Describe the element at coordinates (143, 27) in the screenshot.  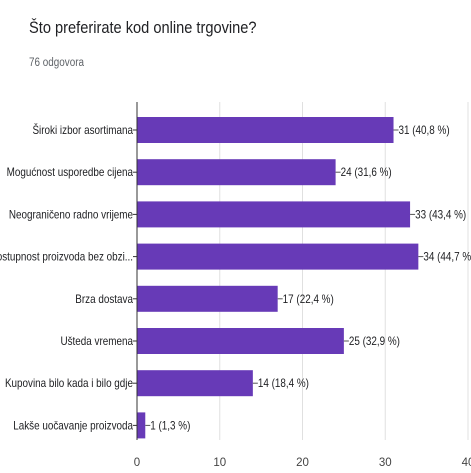
I see `chart-title: Što preferirate kod online trgovine?` at that location.